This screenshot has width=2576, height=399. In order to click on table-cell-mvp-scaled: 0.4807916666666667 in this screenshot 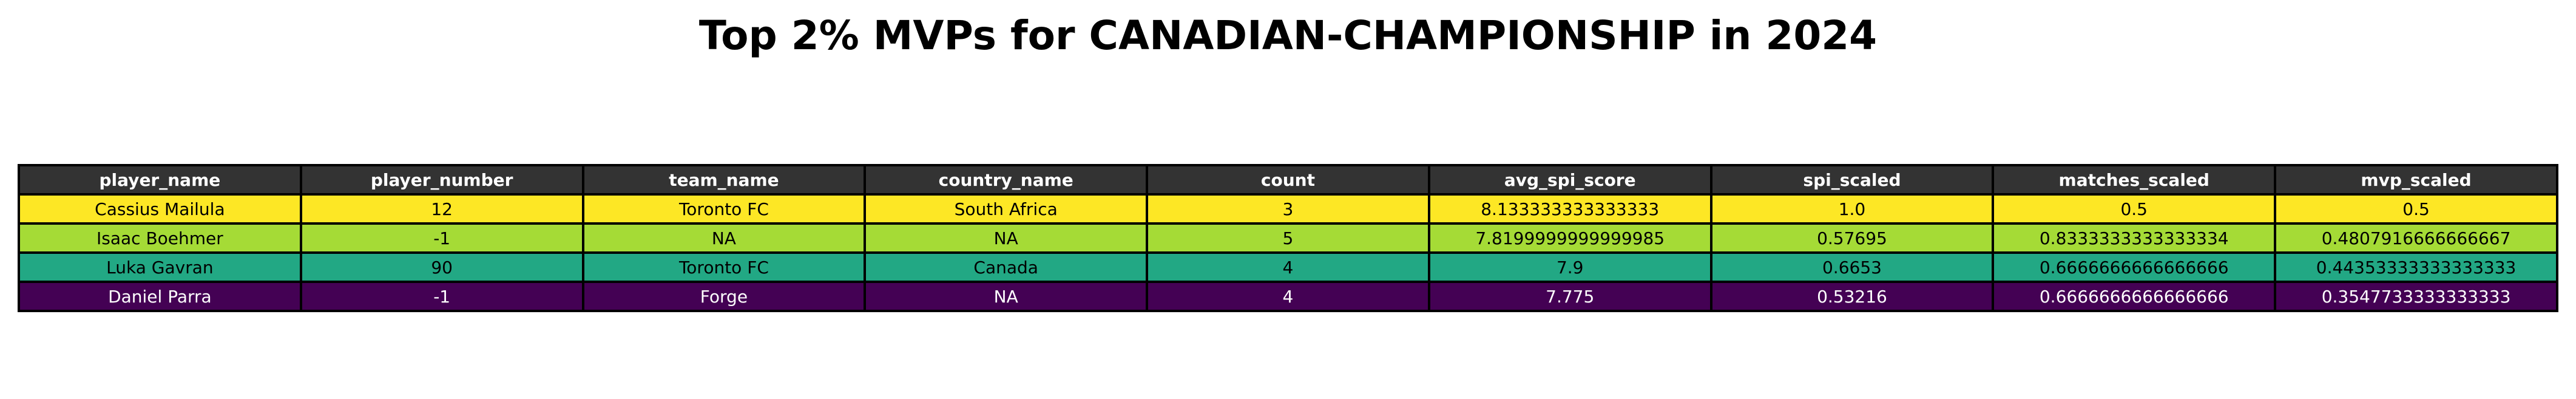, I will do `click(2416, 238)`.